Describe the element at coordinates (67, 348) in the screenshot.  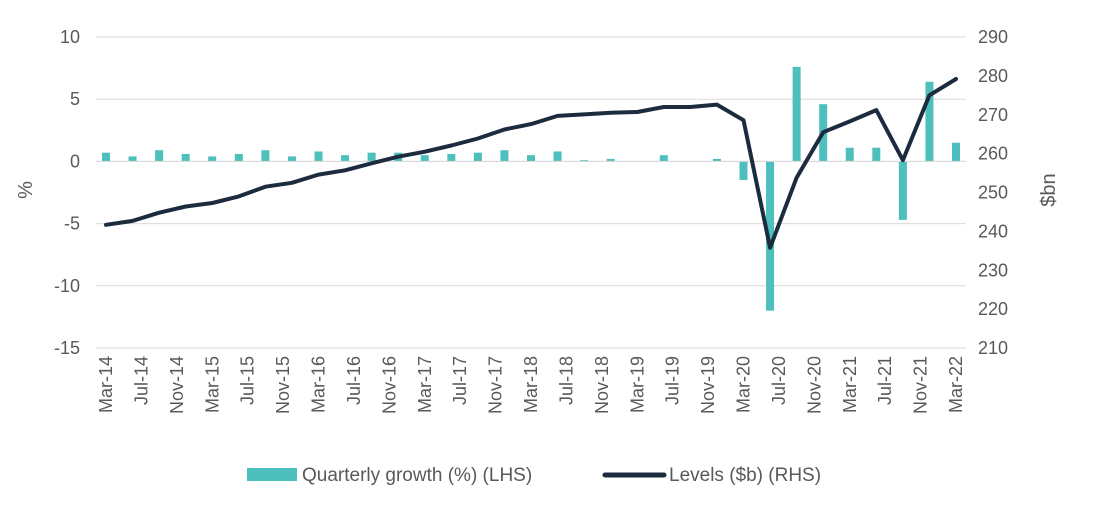
I see `left-tick-label: -15` at that location.